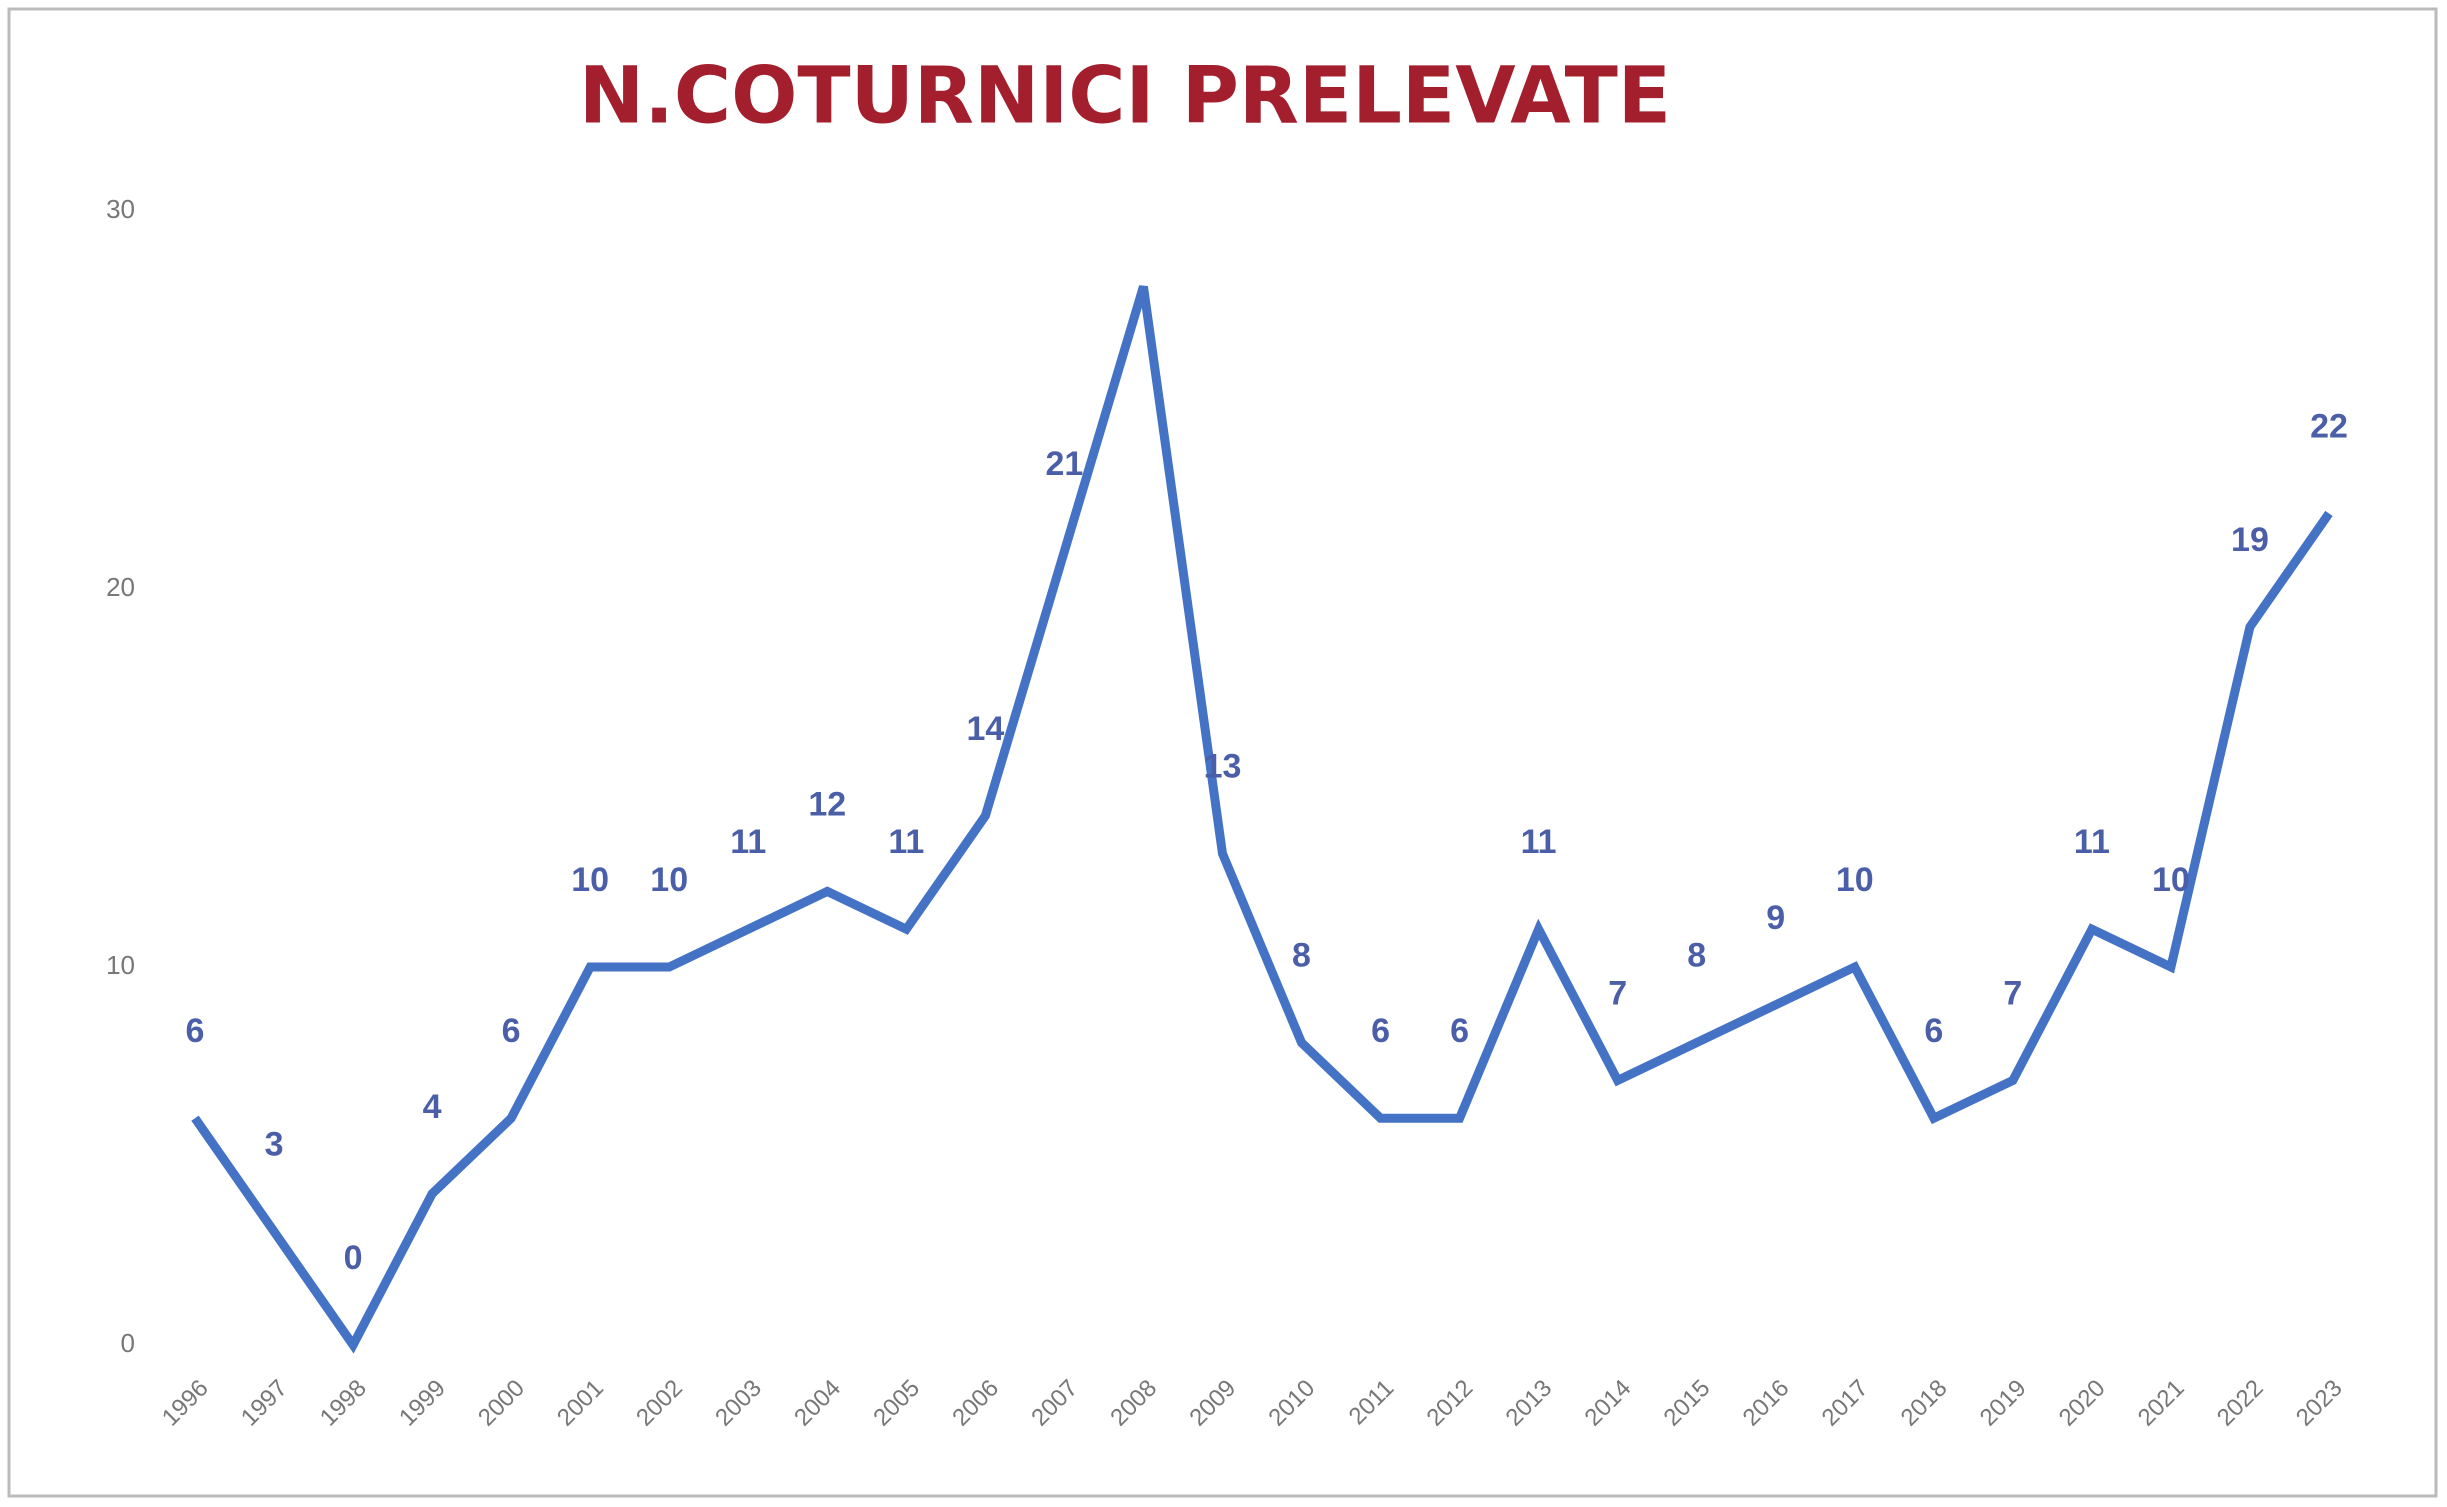  Describe the element at coordinates (738, 1403) in the screenshot. I see `x-tick-label: 2003` at that location.